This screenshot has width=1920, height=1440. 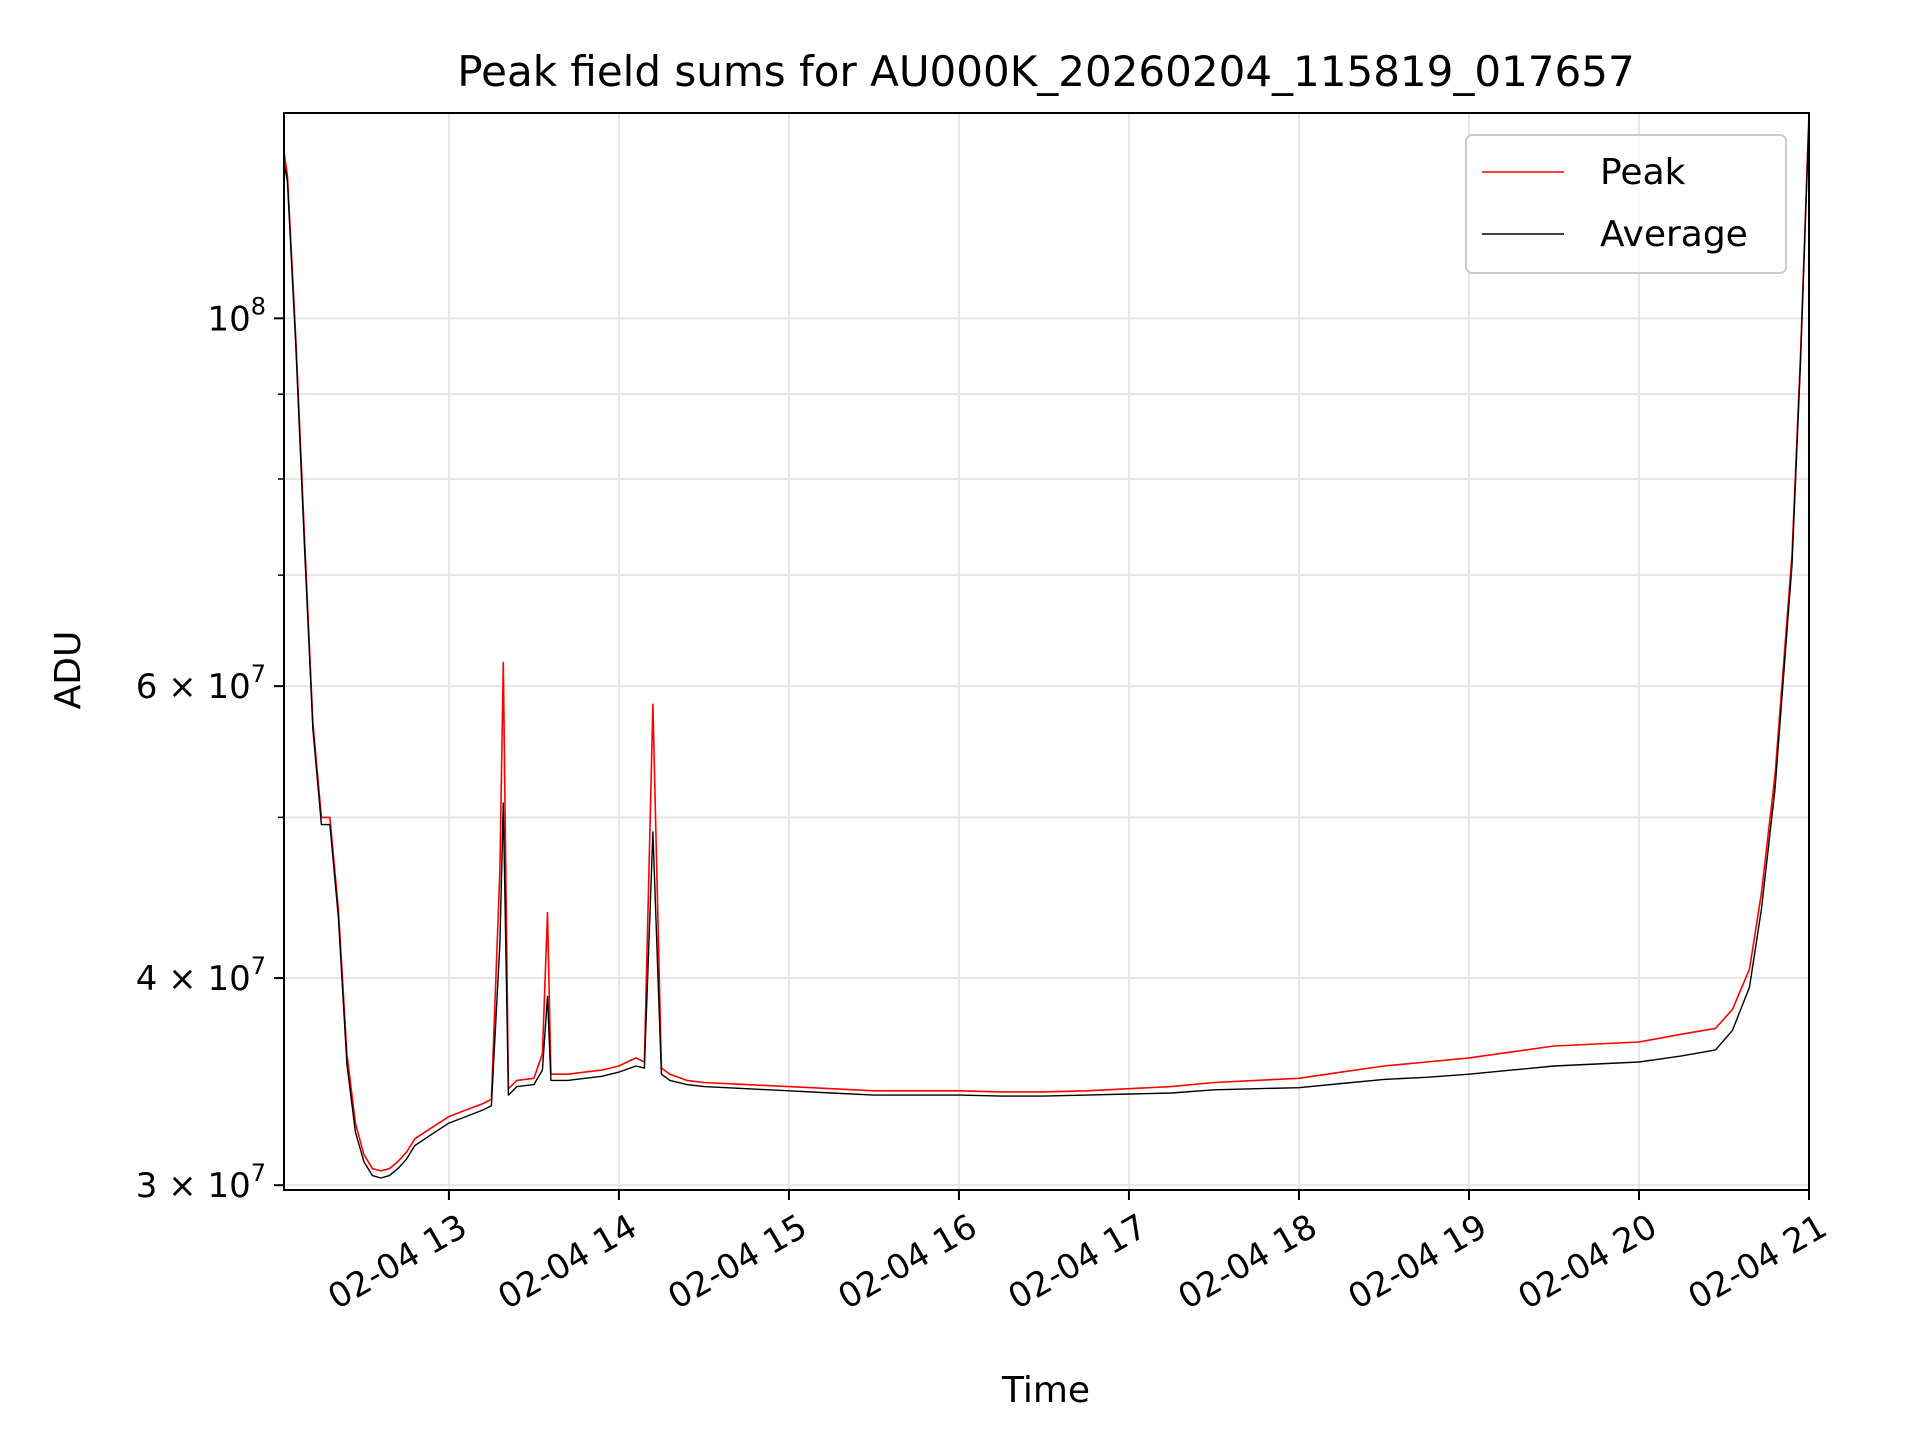 What do you see at coordinates (201, 1182) in the screenshot?
I see `y-tick-label: 3 × 107` at bounding box center [201, 1182].